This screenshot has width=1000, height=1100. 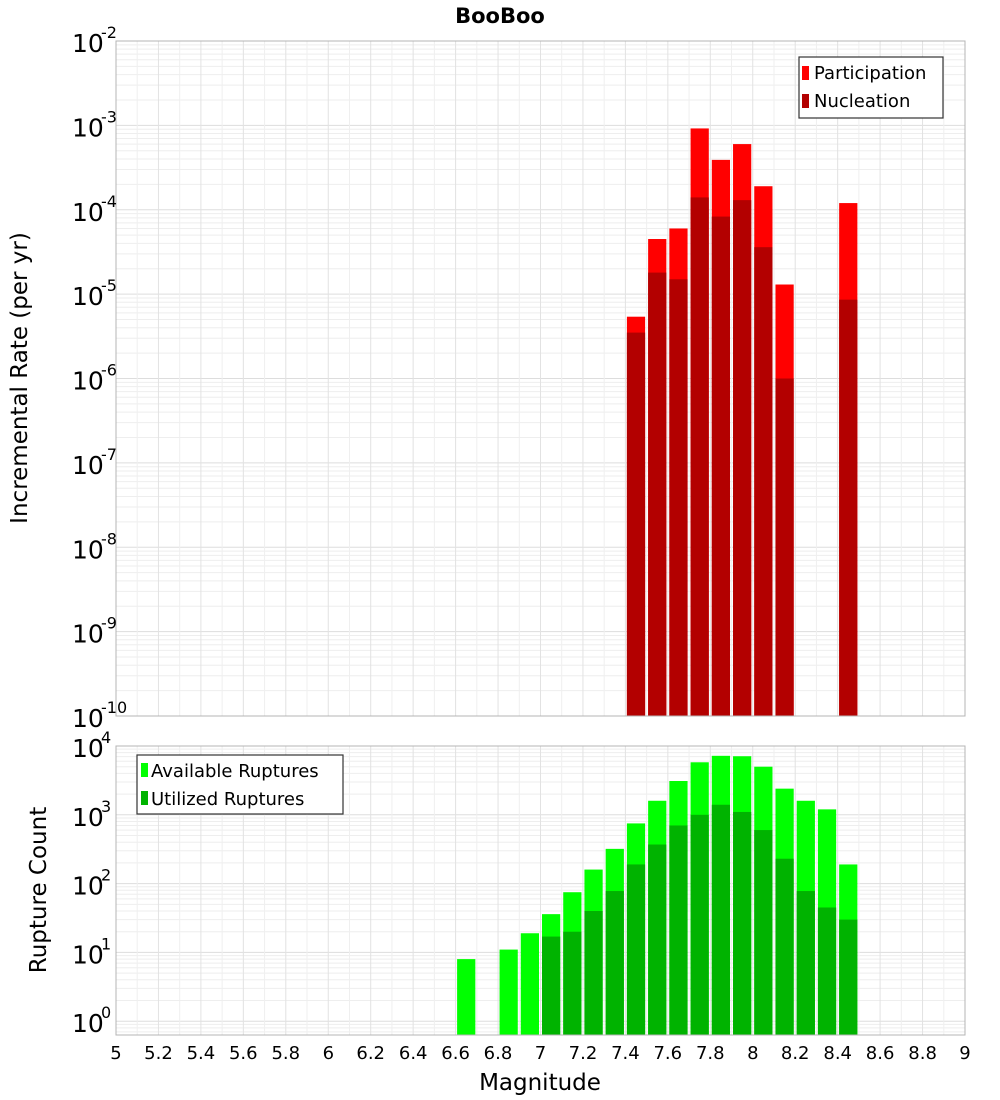 What do you see at coordinates (109, 538) in the screenshot?
I see `y-tick-exponent: -8` at bounding box center [109, 538].